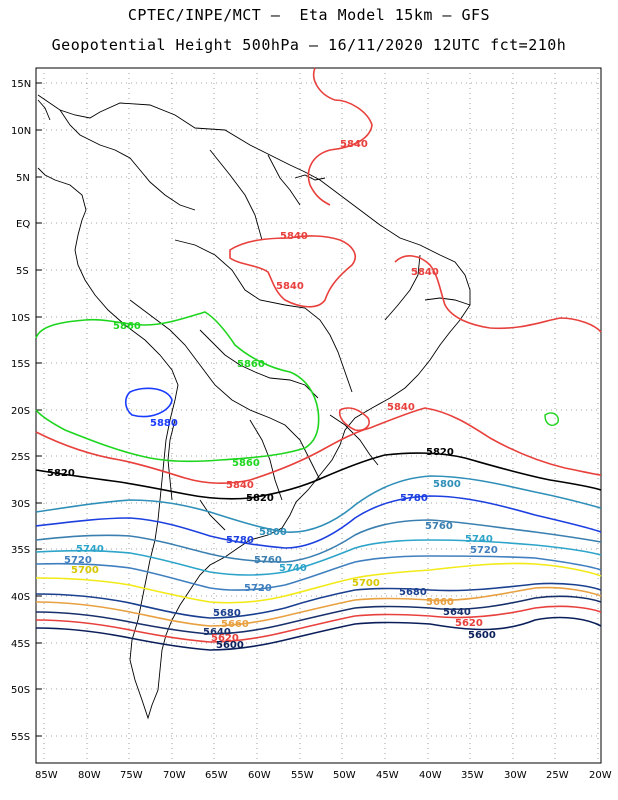  Describe the element at coordinates (20, 690) in the screenshot. I see `lat-label: 50S` at that location.